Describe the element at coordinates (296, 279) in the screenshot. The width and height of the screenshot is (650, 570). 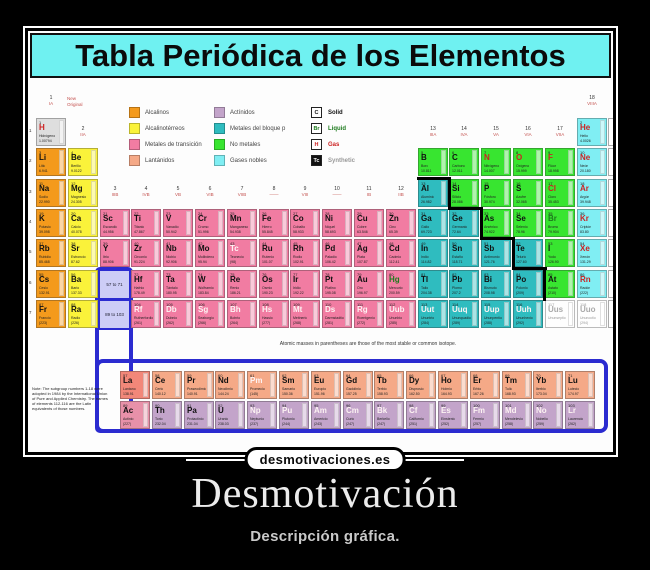
I see `element-symbol: Ir` at that location.